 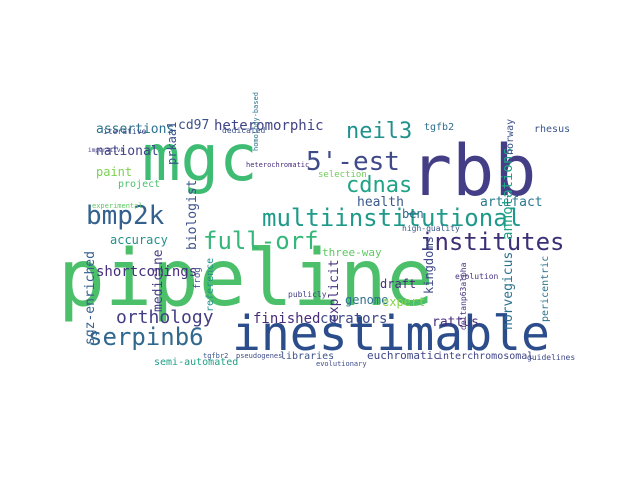 What do you see at coordinates (552, 129) in the screenshot?
I see `cloud-word: rhesus` at bounding box center [552, 129].